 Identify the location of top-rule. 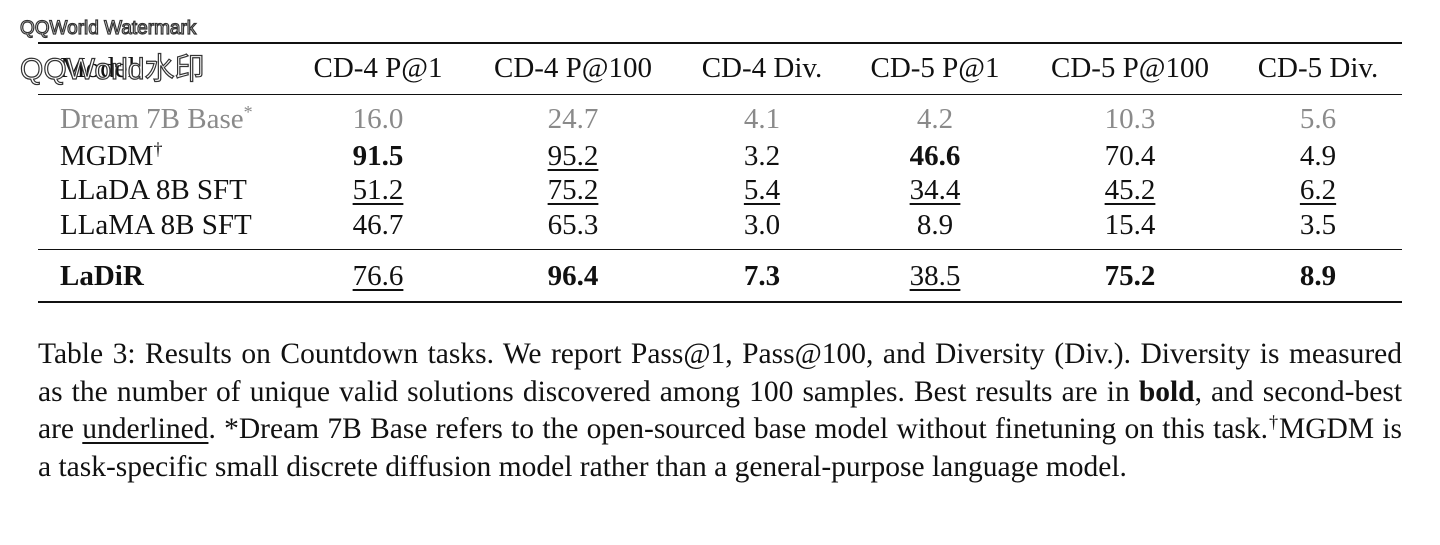
(720, 43).